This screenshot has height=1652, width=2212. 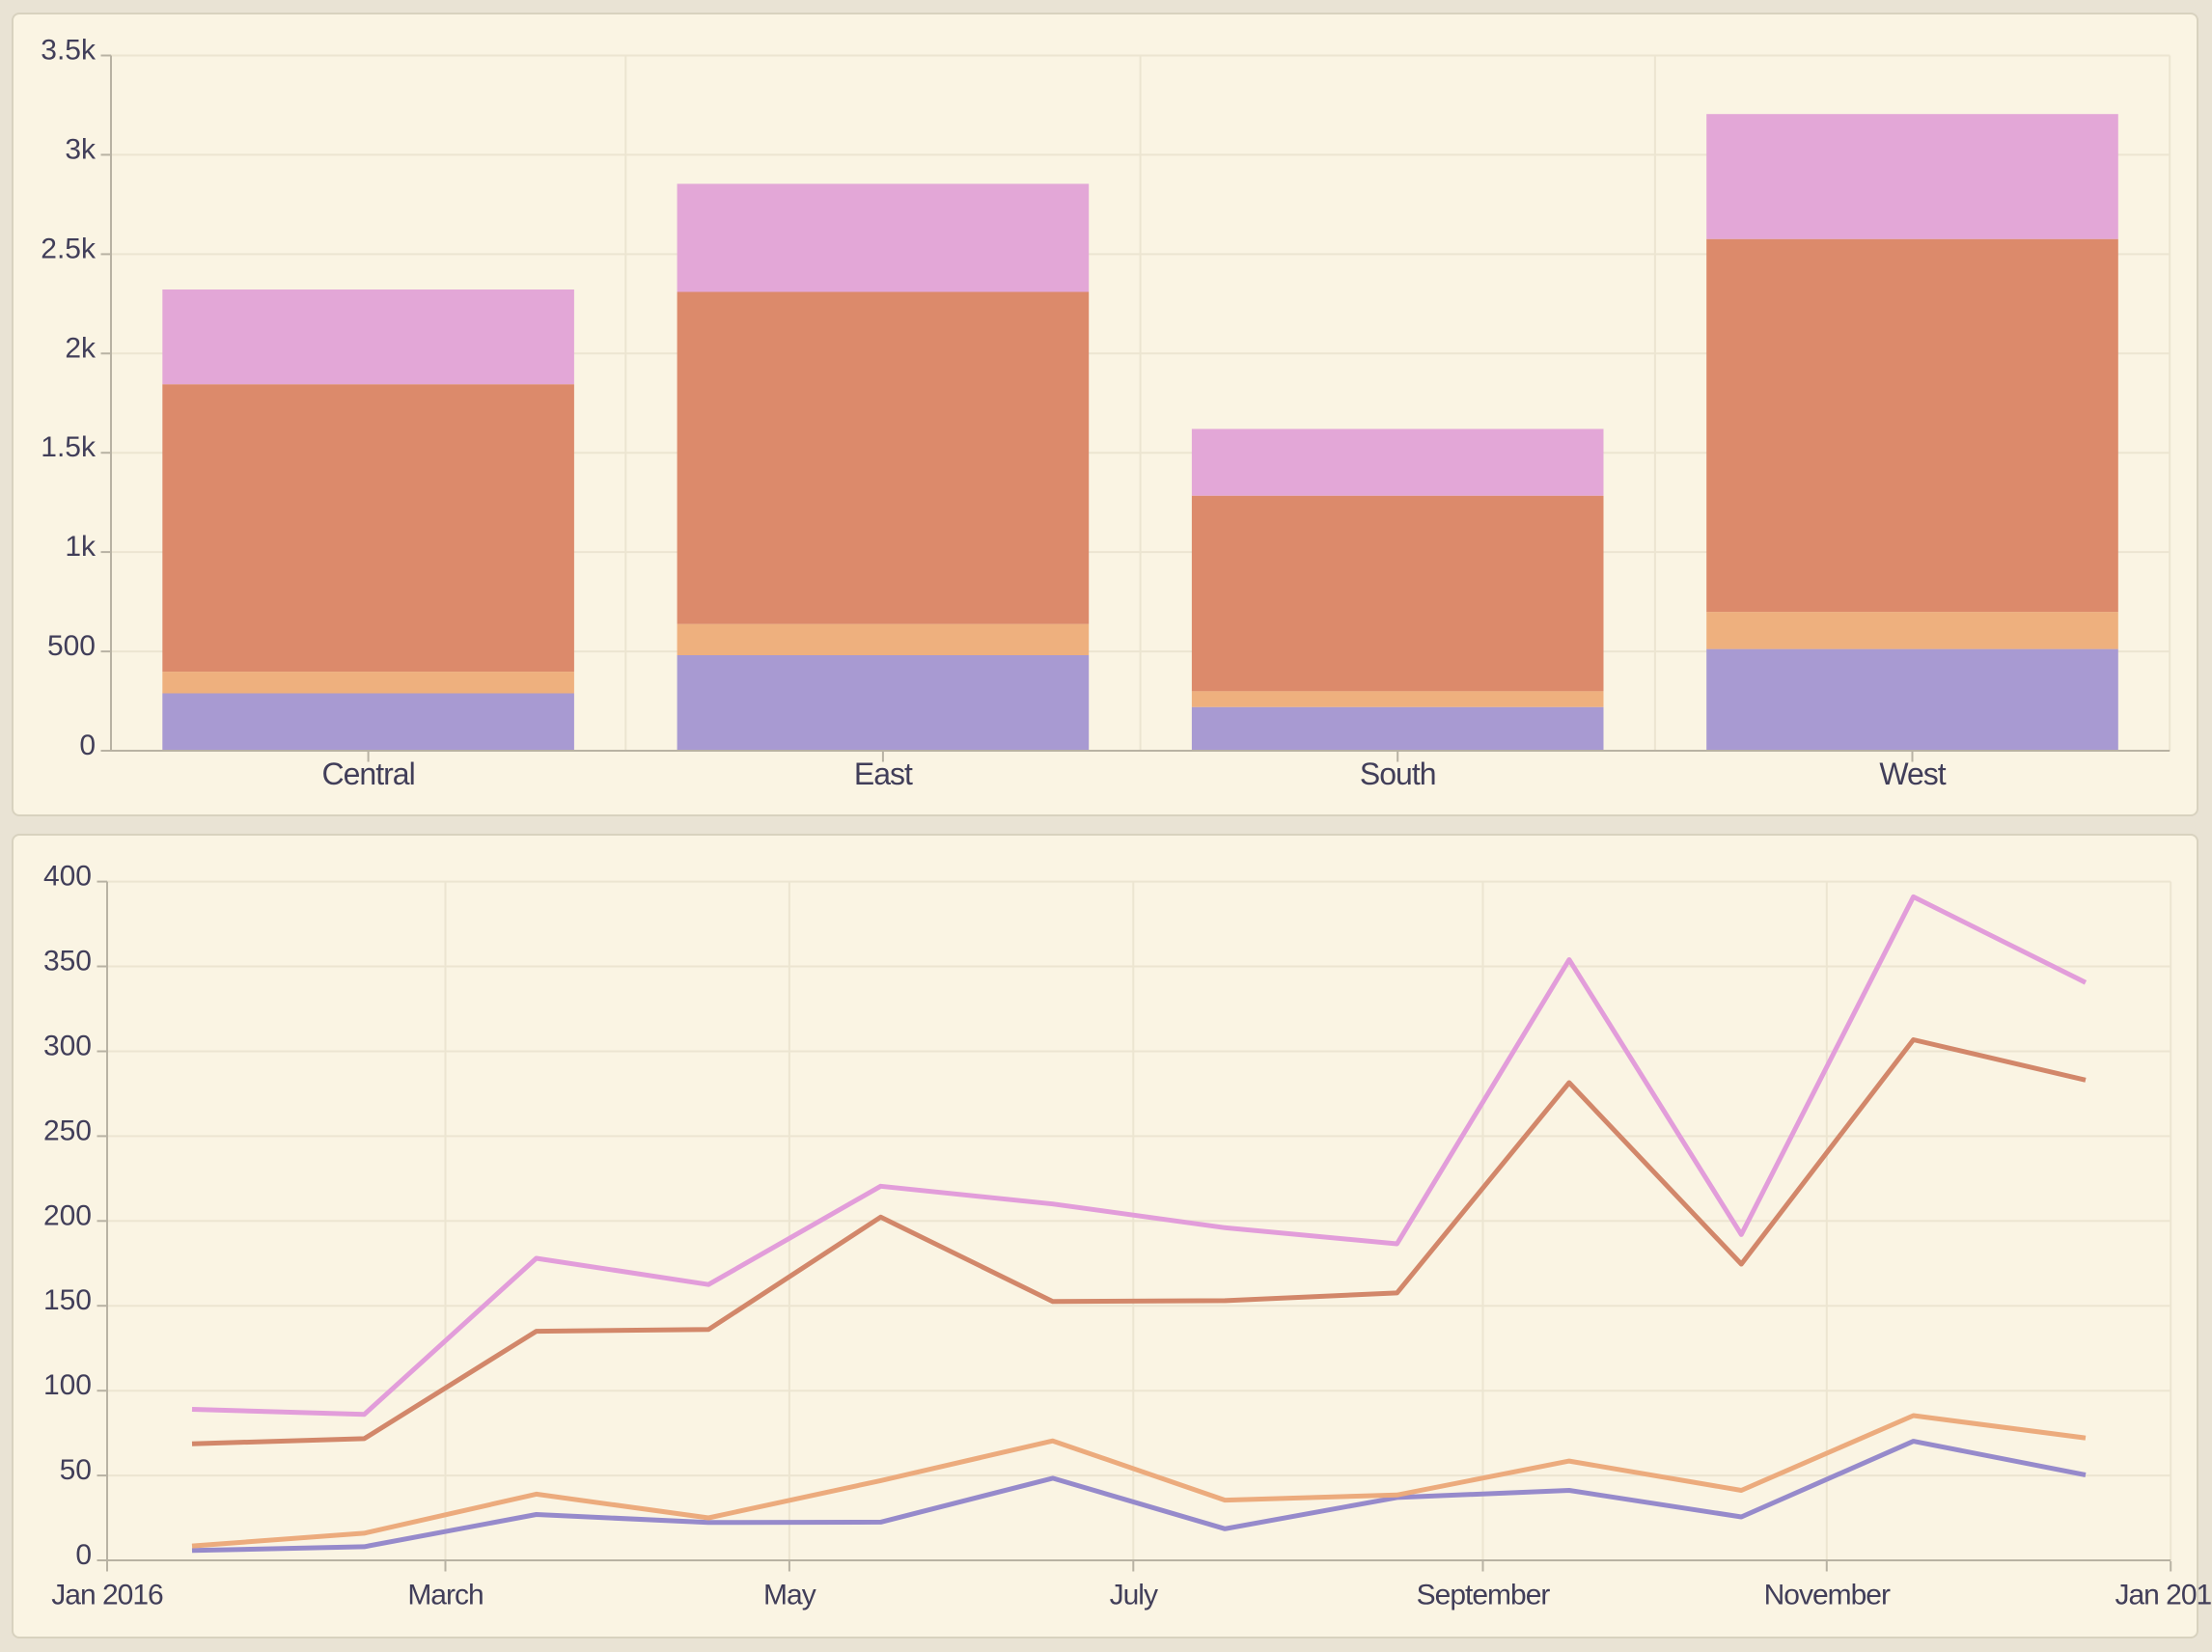 I want to click on svg-text: September, so click(x=1484, y=1595).